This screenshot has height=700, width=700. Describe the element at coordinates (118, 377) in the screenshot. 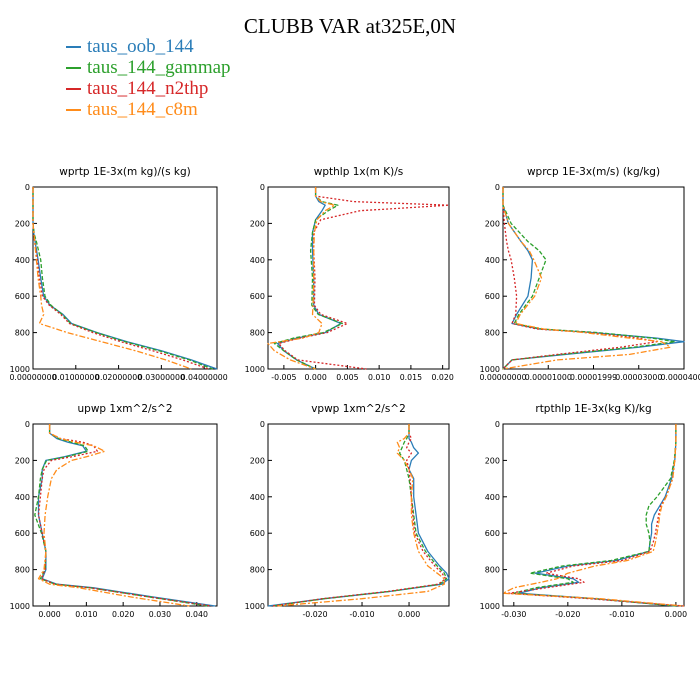

I see `x-tick-label: 0.02000000` at that location.